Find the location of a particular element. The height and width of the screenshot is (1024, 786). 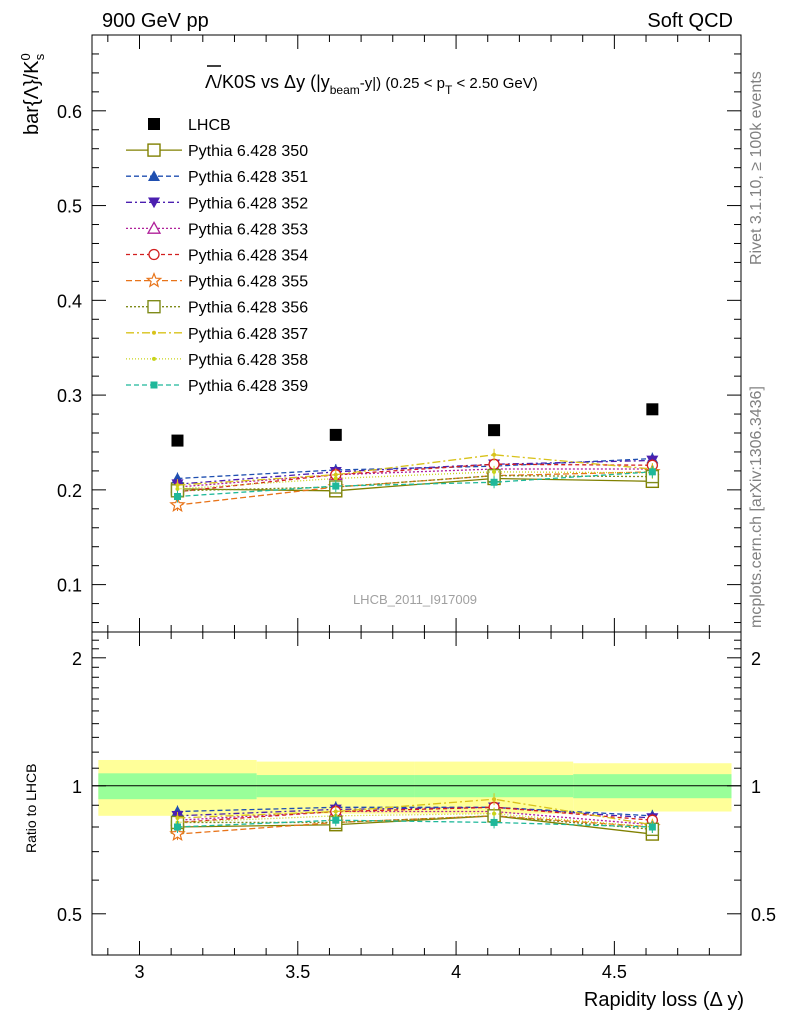

y-tick-label: 0.2 is located at coordinates (69, 491).